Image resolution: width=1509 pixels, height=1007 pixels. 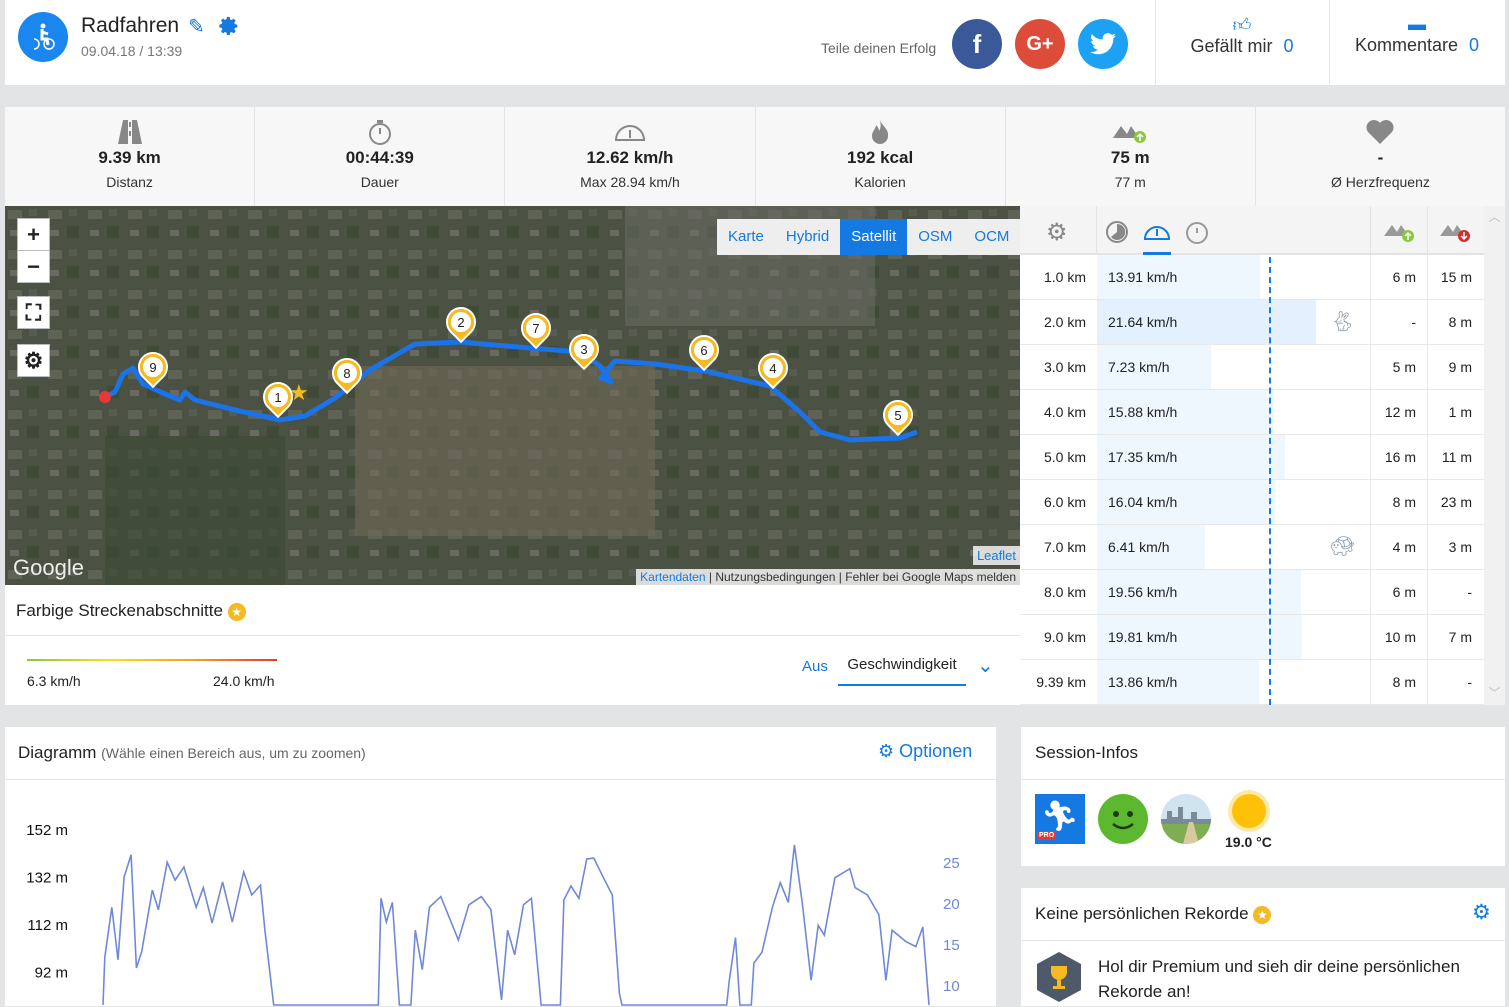 What do you see at coordinates (1270, 481) in the screenshot?
I see `average-speed-line` at bounding box center [1270, 481].